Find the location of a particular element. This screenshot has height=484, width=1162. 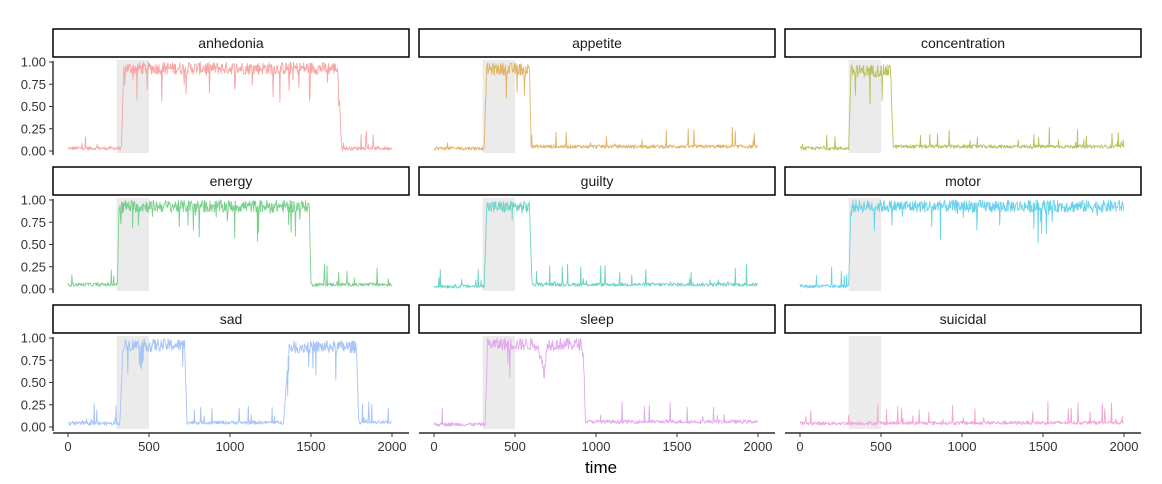

facet-strip-label: energy is located at coordinates (231, 181).